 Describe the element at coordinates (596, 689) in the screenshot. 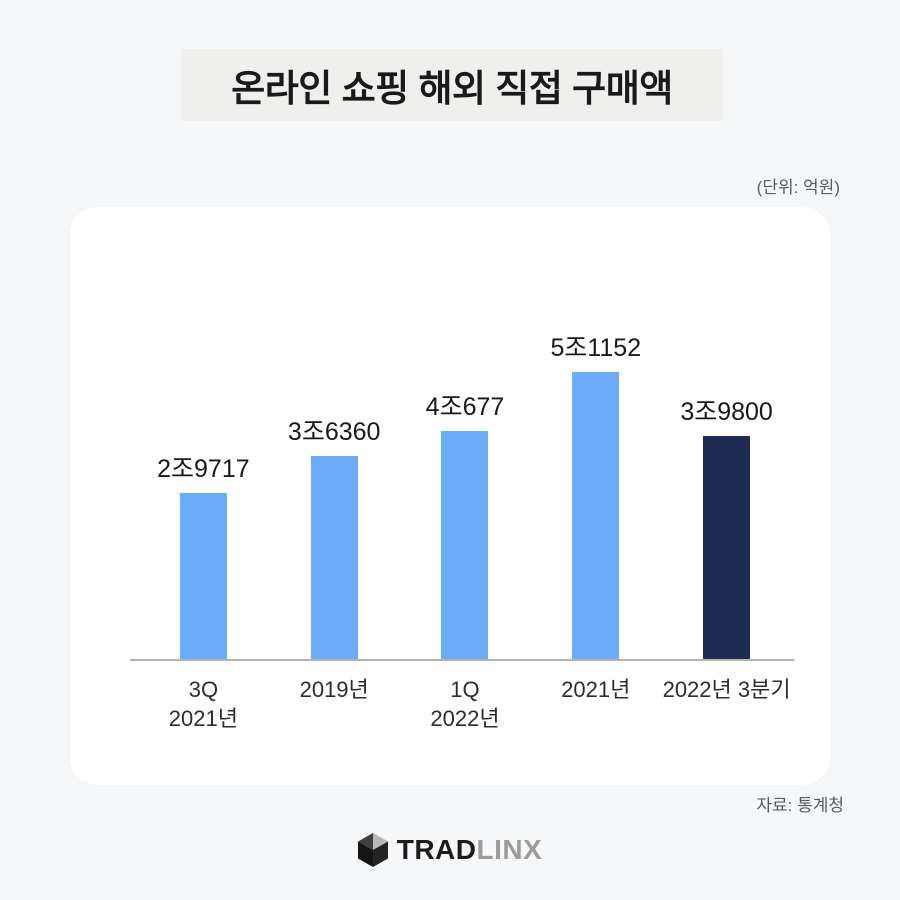

I see `category-label: 2021년` at that location.